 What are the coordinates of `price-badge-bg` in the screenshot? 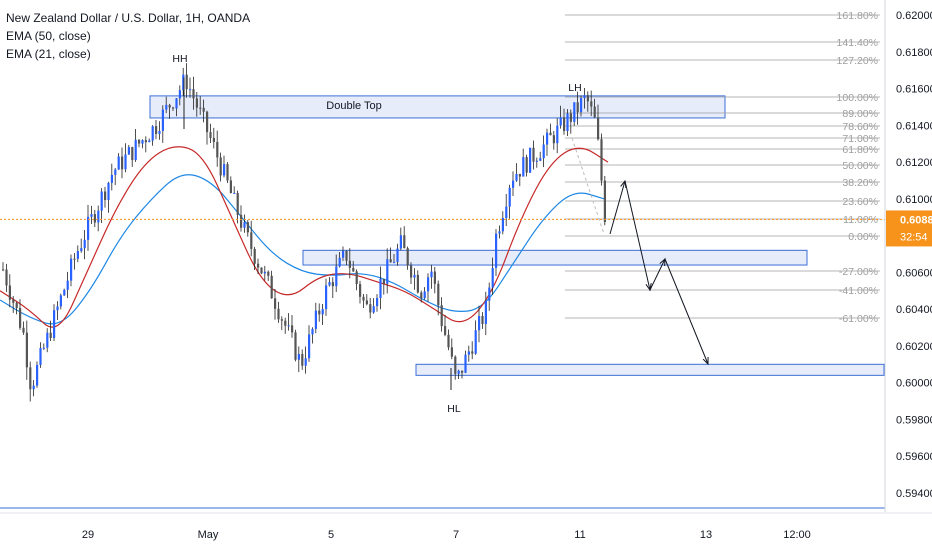 It's located at (909, 228).